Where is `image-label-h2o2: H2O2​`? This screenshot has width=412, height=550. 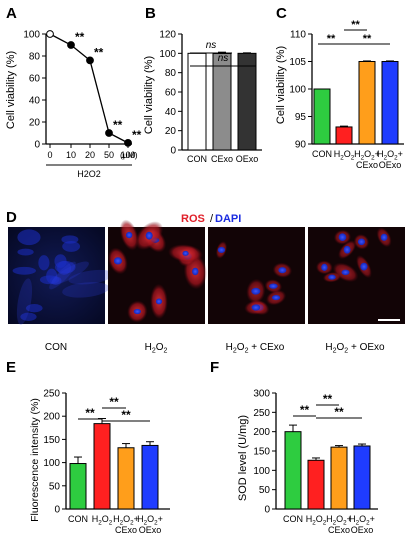
image-label-h2o2: H2O2​ is located at coordinates (156, 348).